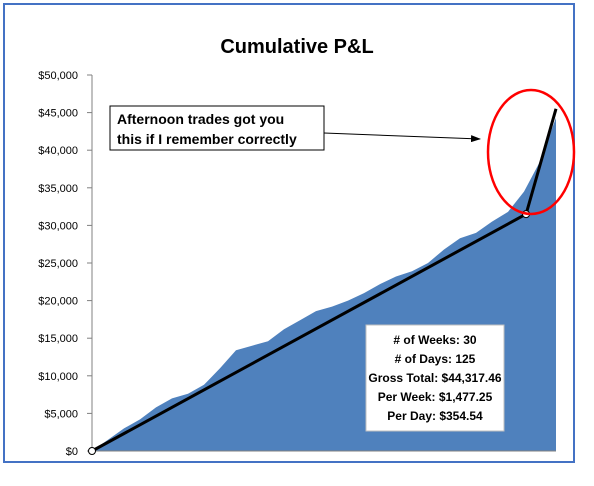 The image size is (594, 486). Describe the element at coordinates (296, 47) in the screenshot. I see `chart-title: Cumulative P&L` at that location.